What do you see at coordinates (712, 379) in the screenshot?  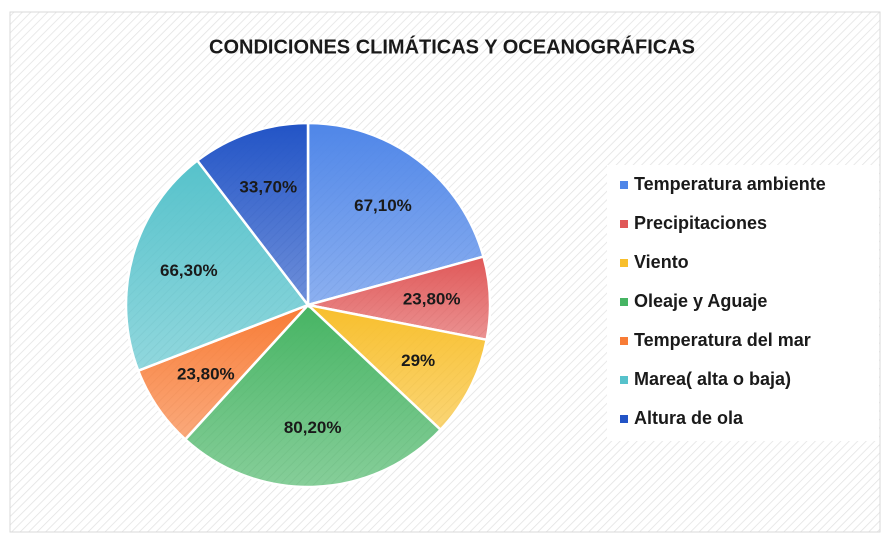 I see `legend-label: Marea( alta o baja)` at bounding box center [712, 379].